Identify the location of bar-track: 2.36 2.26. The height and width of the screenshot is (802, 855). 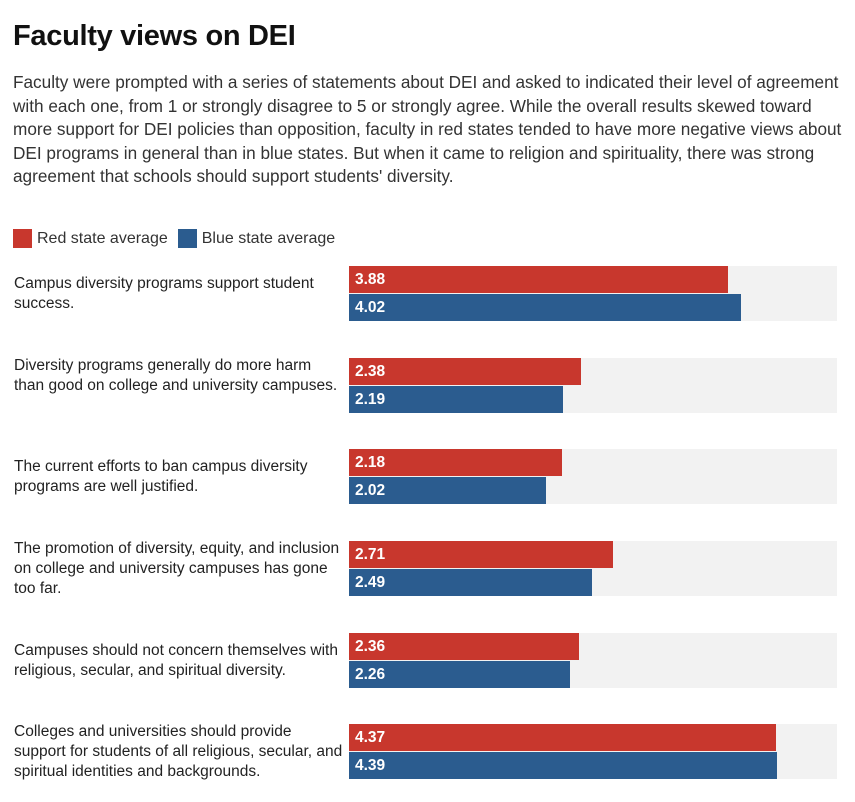
(593, 660).